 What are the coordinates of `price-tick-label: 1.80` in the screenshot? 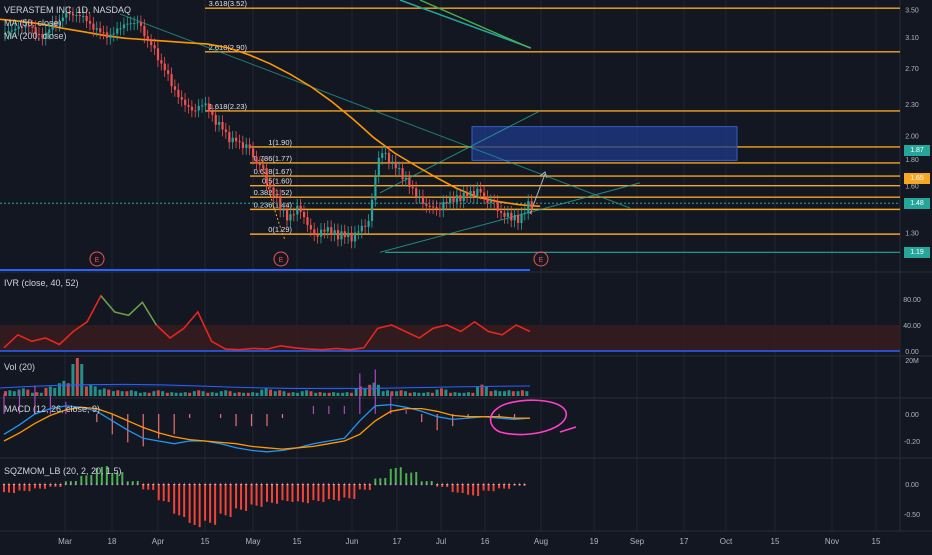 It's located at (912, 160).